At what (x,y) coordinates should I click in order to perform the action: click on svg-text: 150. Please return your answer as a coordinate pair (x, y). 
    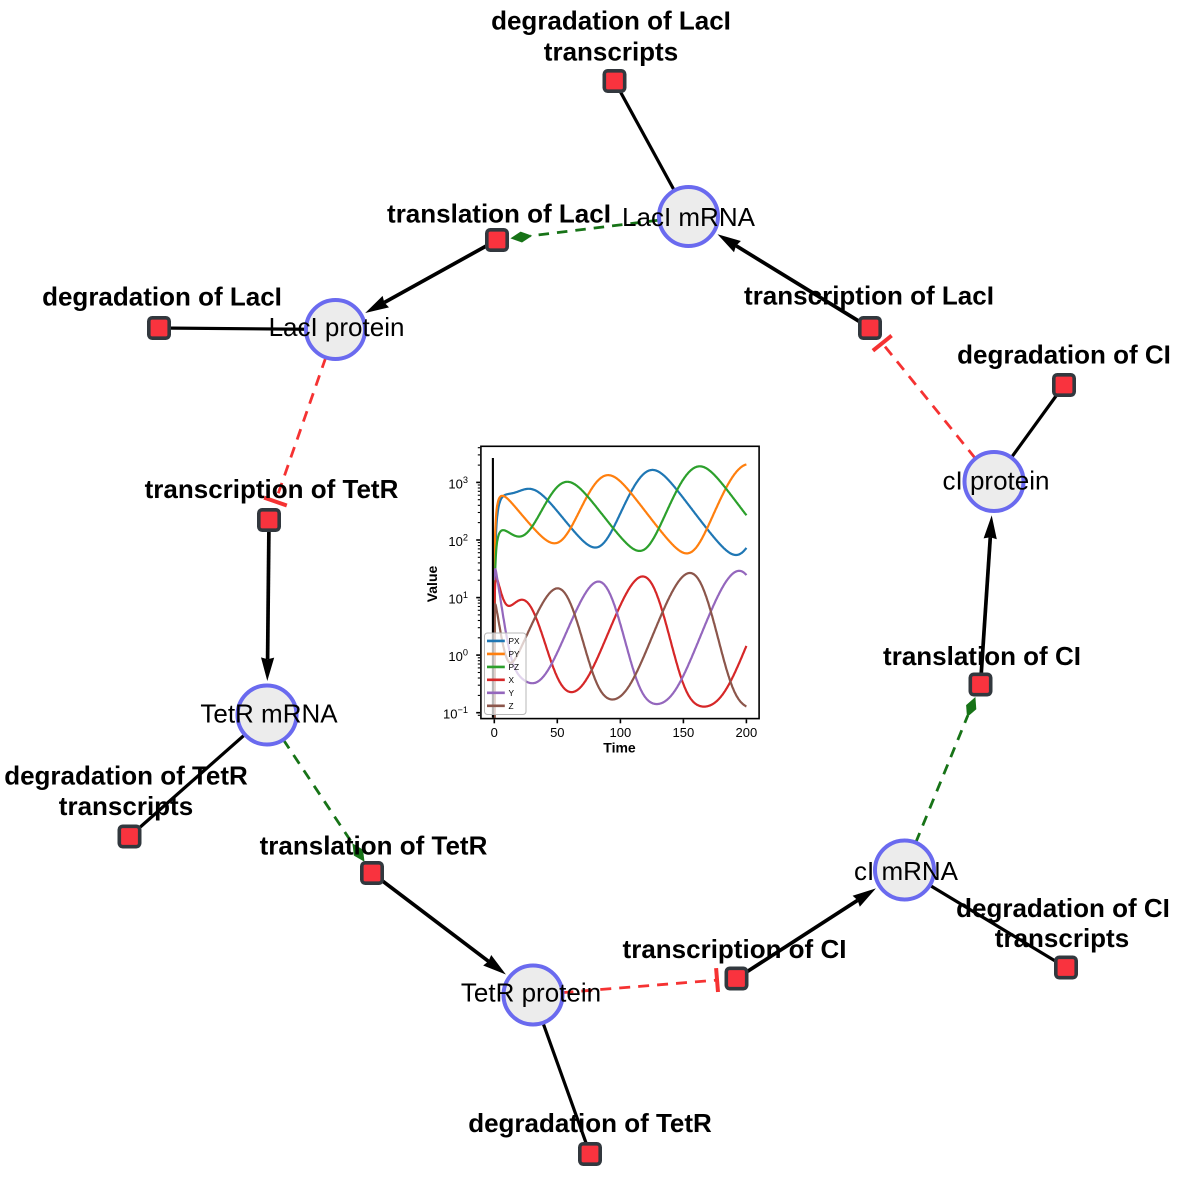
    Looking at the image, I should click on (684, 732).